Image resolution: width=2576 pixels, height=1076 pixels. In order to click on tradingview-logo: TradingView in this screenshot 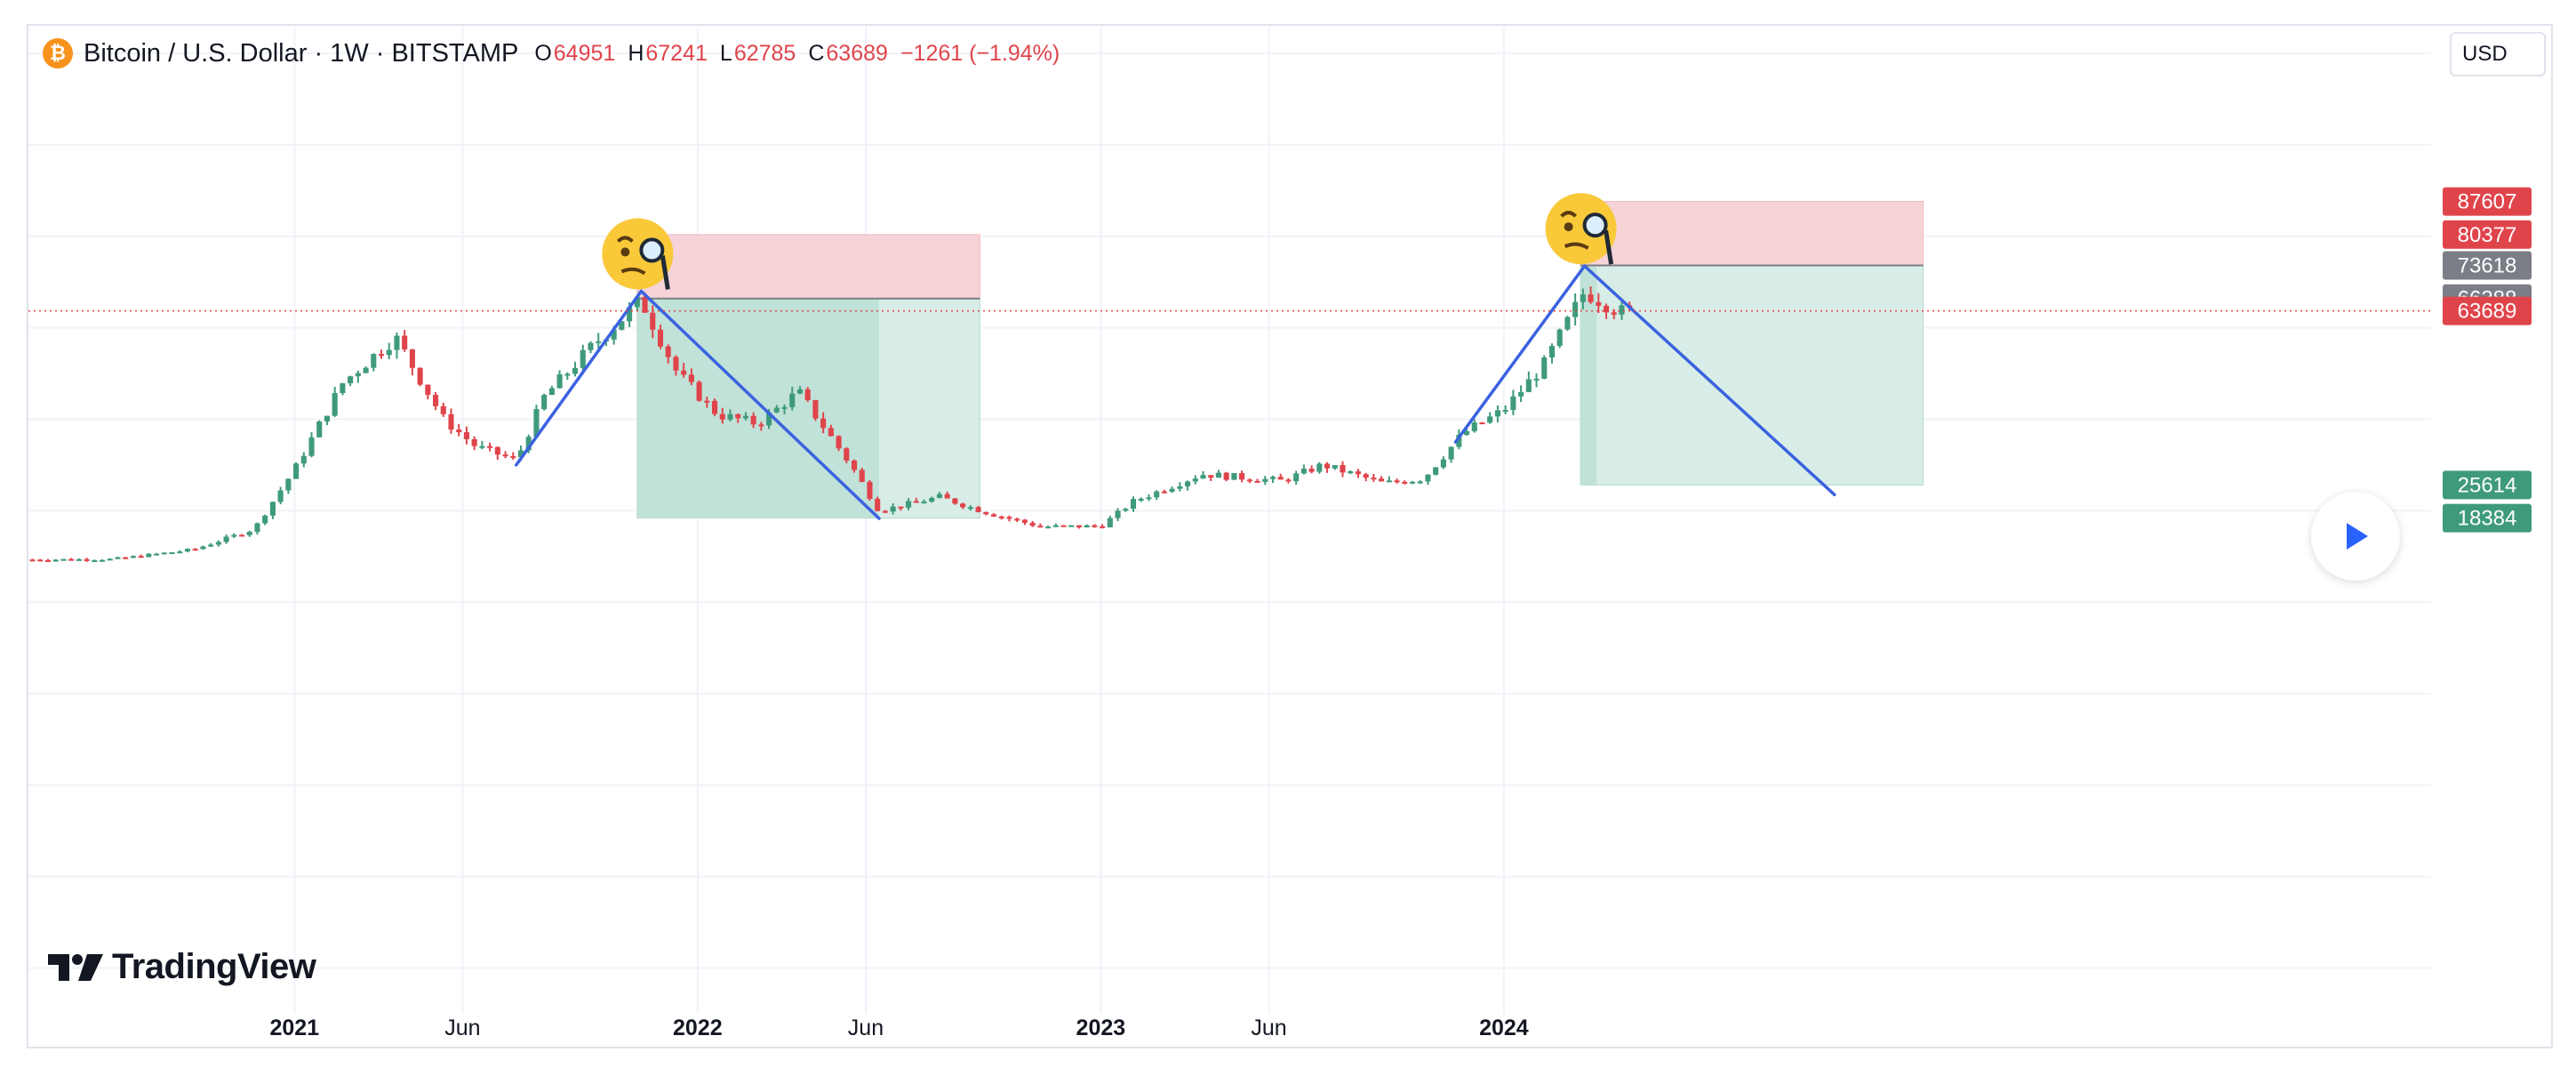, I will do `click(182, 967)`.